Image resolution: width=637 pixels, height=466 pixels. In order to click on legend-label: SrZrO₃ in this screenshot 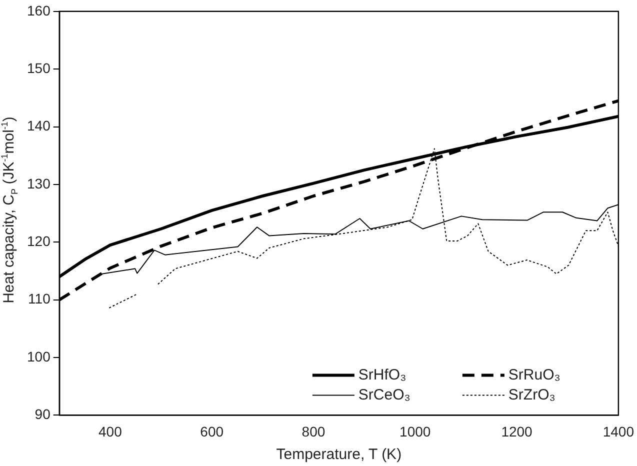, I will do `click(532, 395)`.